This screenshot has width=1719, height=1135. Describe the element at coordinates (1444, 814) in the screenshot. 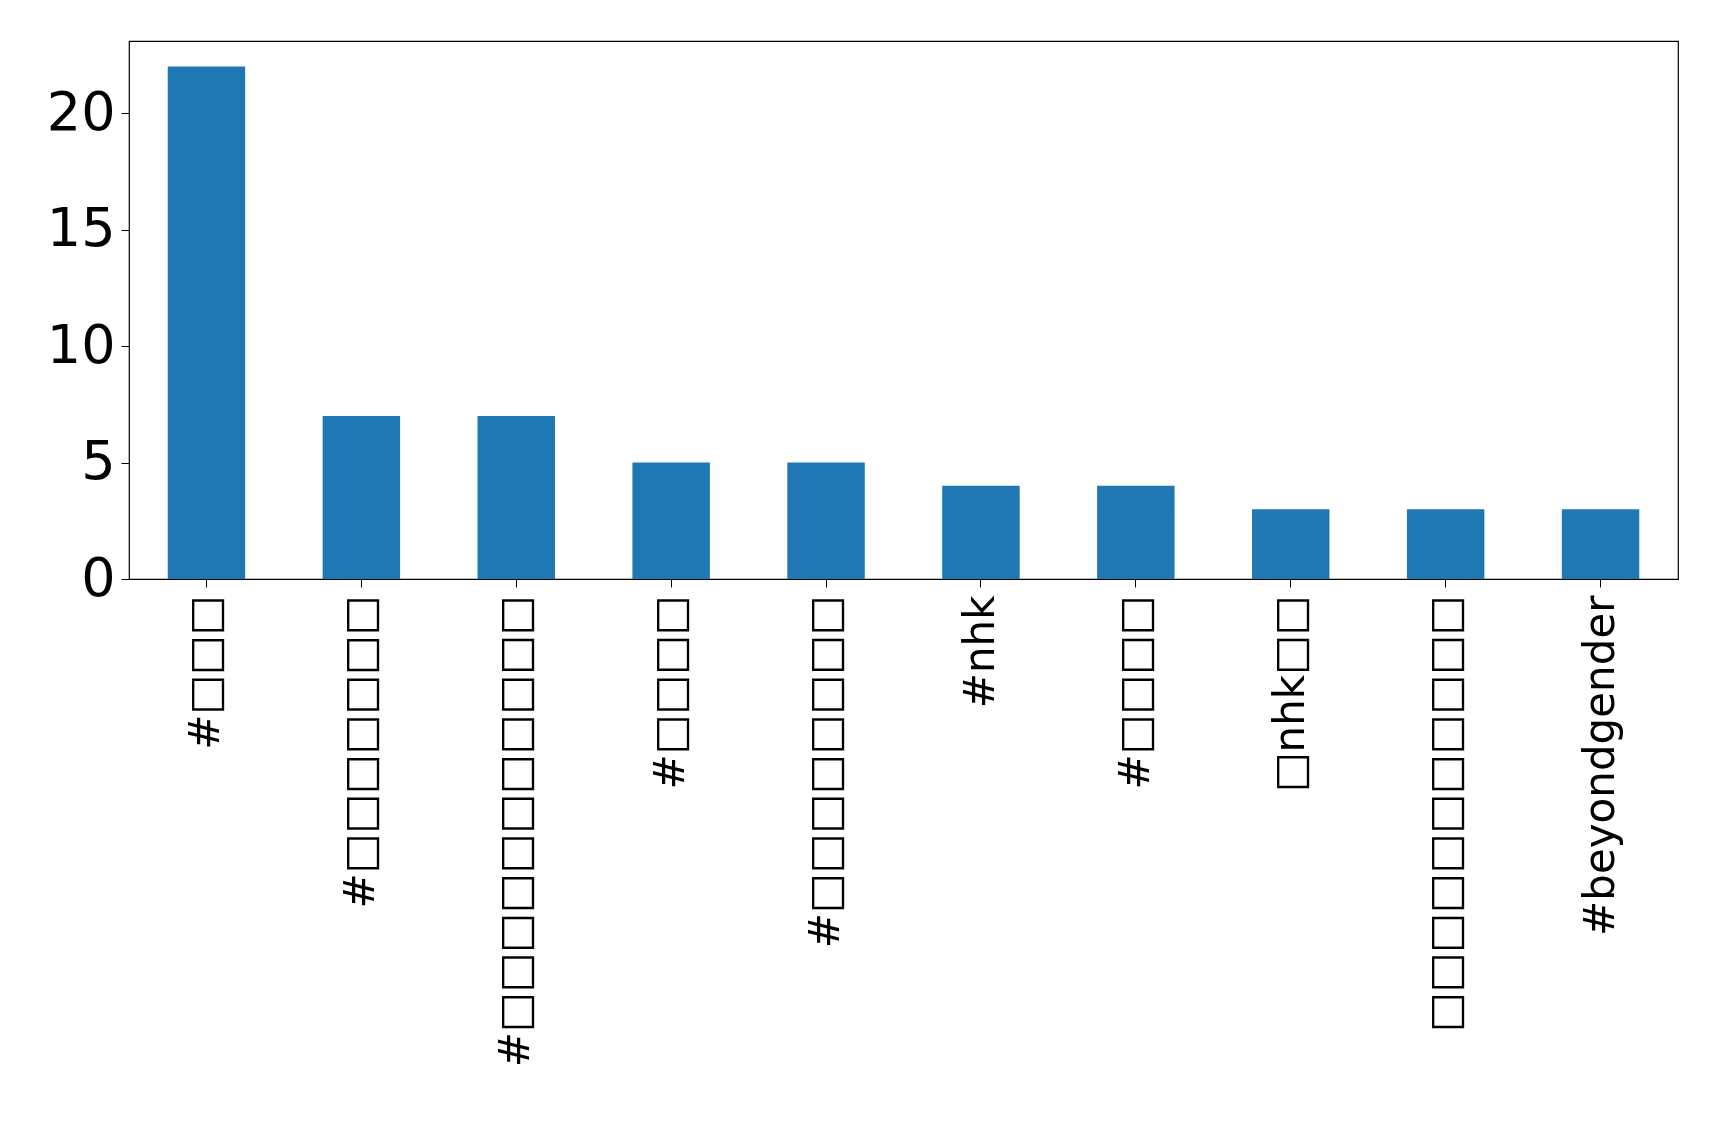

I see `x-tick-label: □□□□□□□□□□□` at that location.